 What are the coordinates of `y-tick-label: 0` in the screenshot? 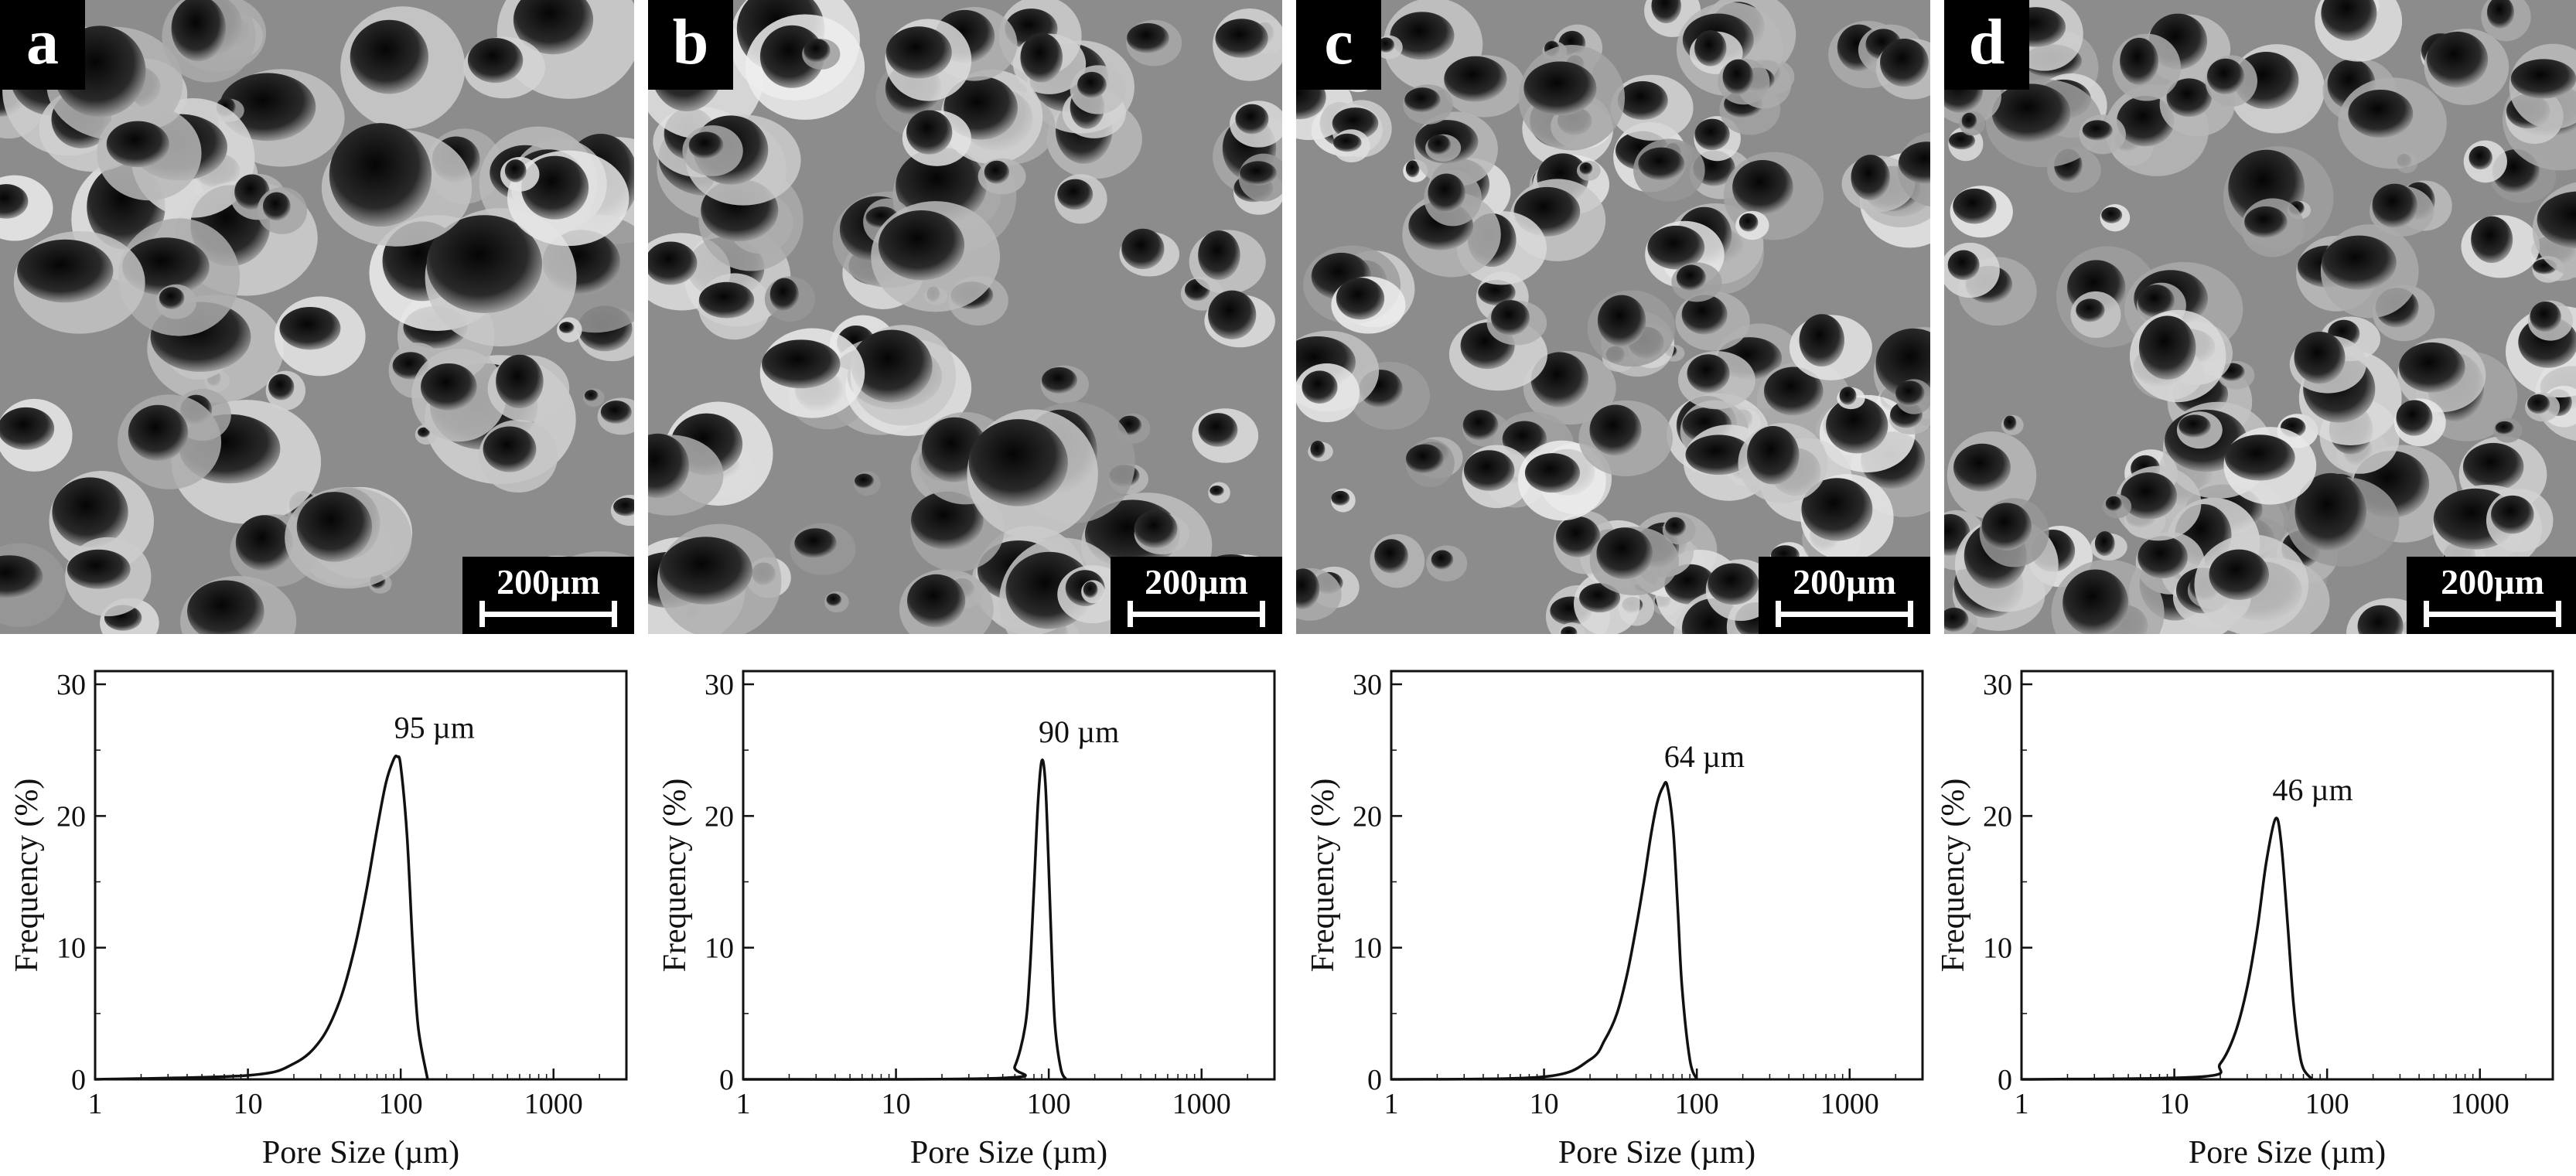 It's located at (1375, 1080).